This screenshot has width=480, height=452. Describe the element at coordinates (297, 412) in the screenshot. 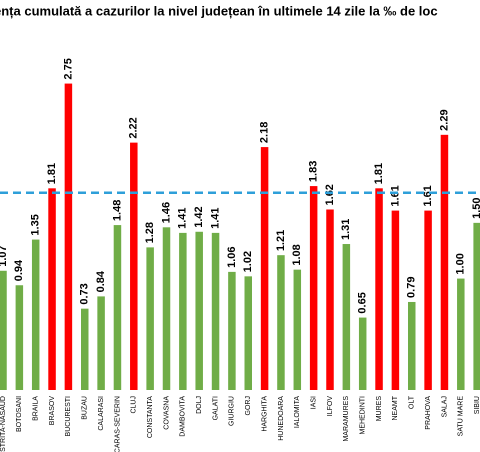

I see `x-tick-label: IALOMITA` at that location.